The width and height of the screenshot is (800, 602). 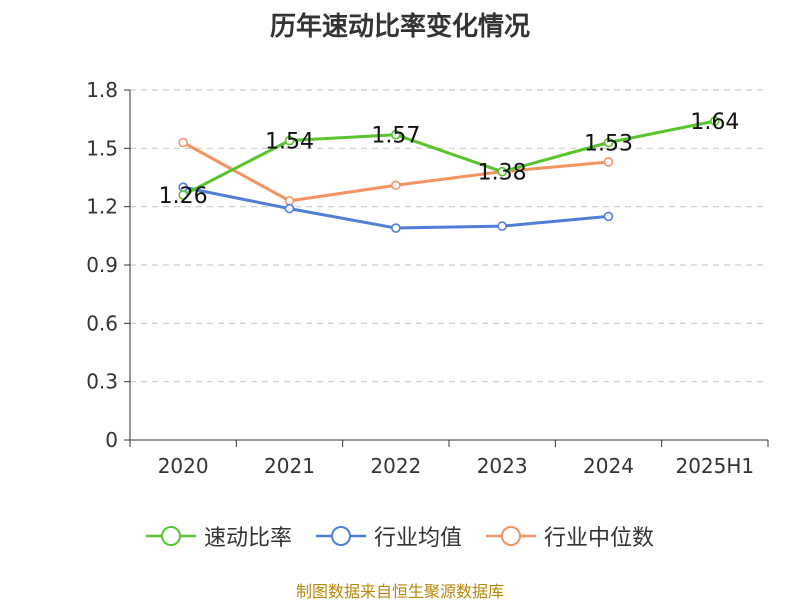 I want to click on legend-item-industry-median: 行业中位数, so click(x=570, y=536).